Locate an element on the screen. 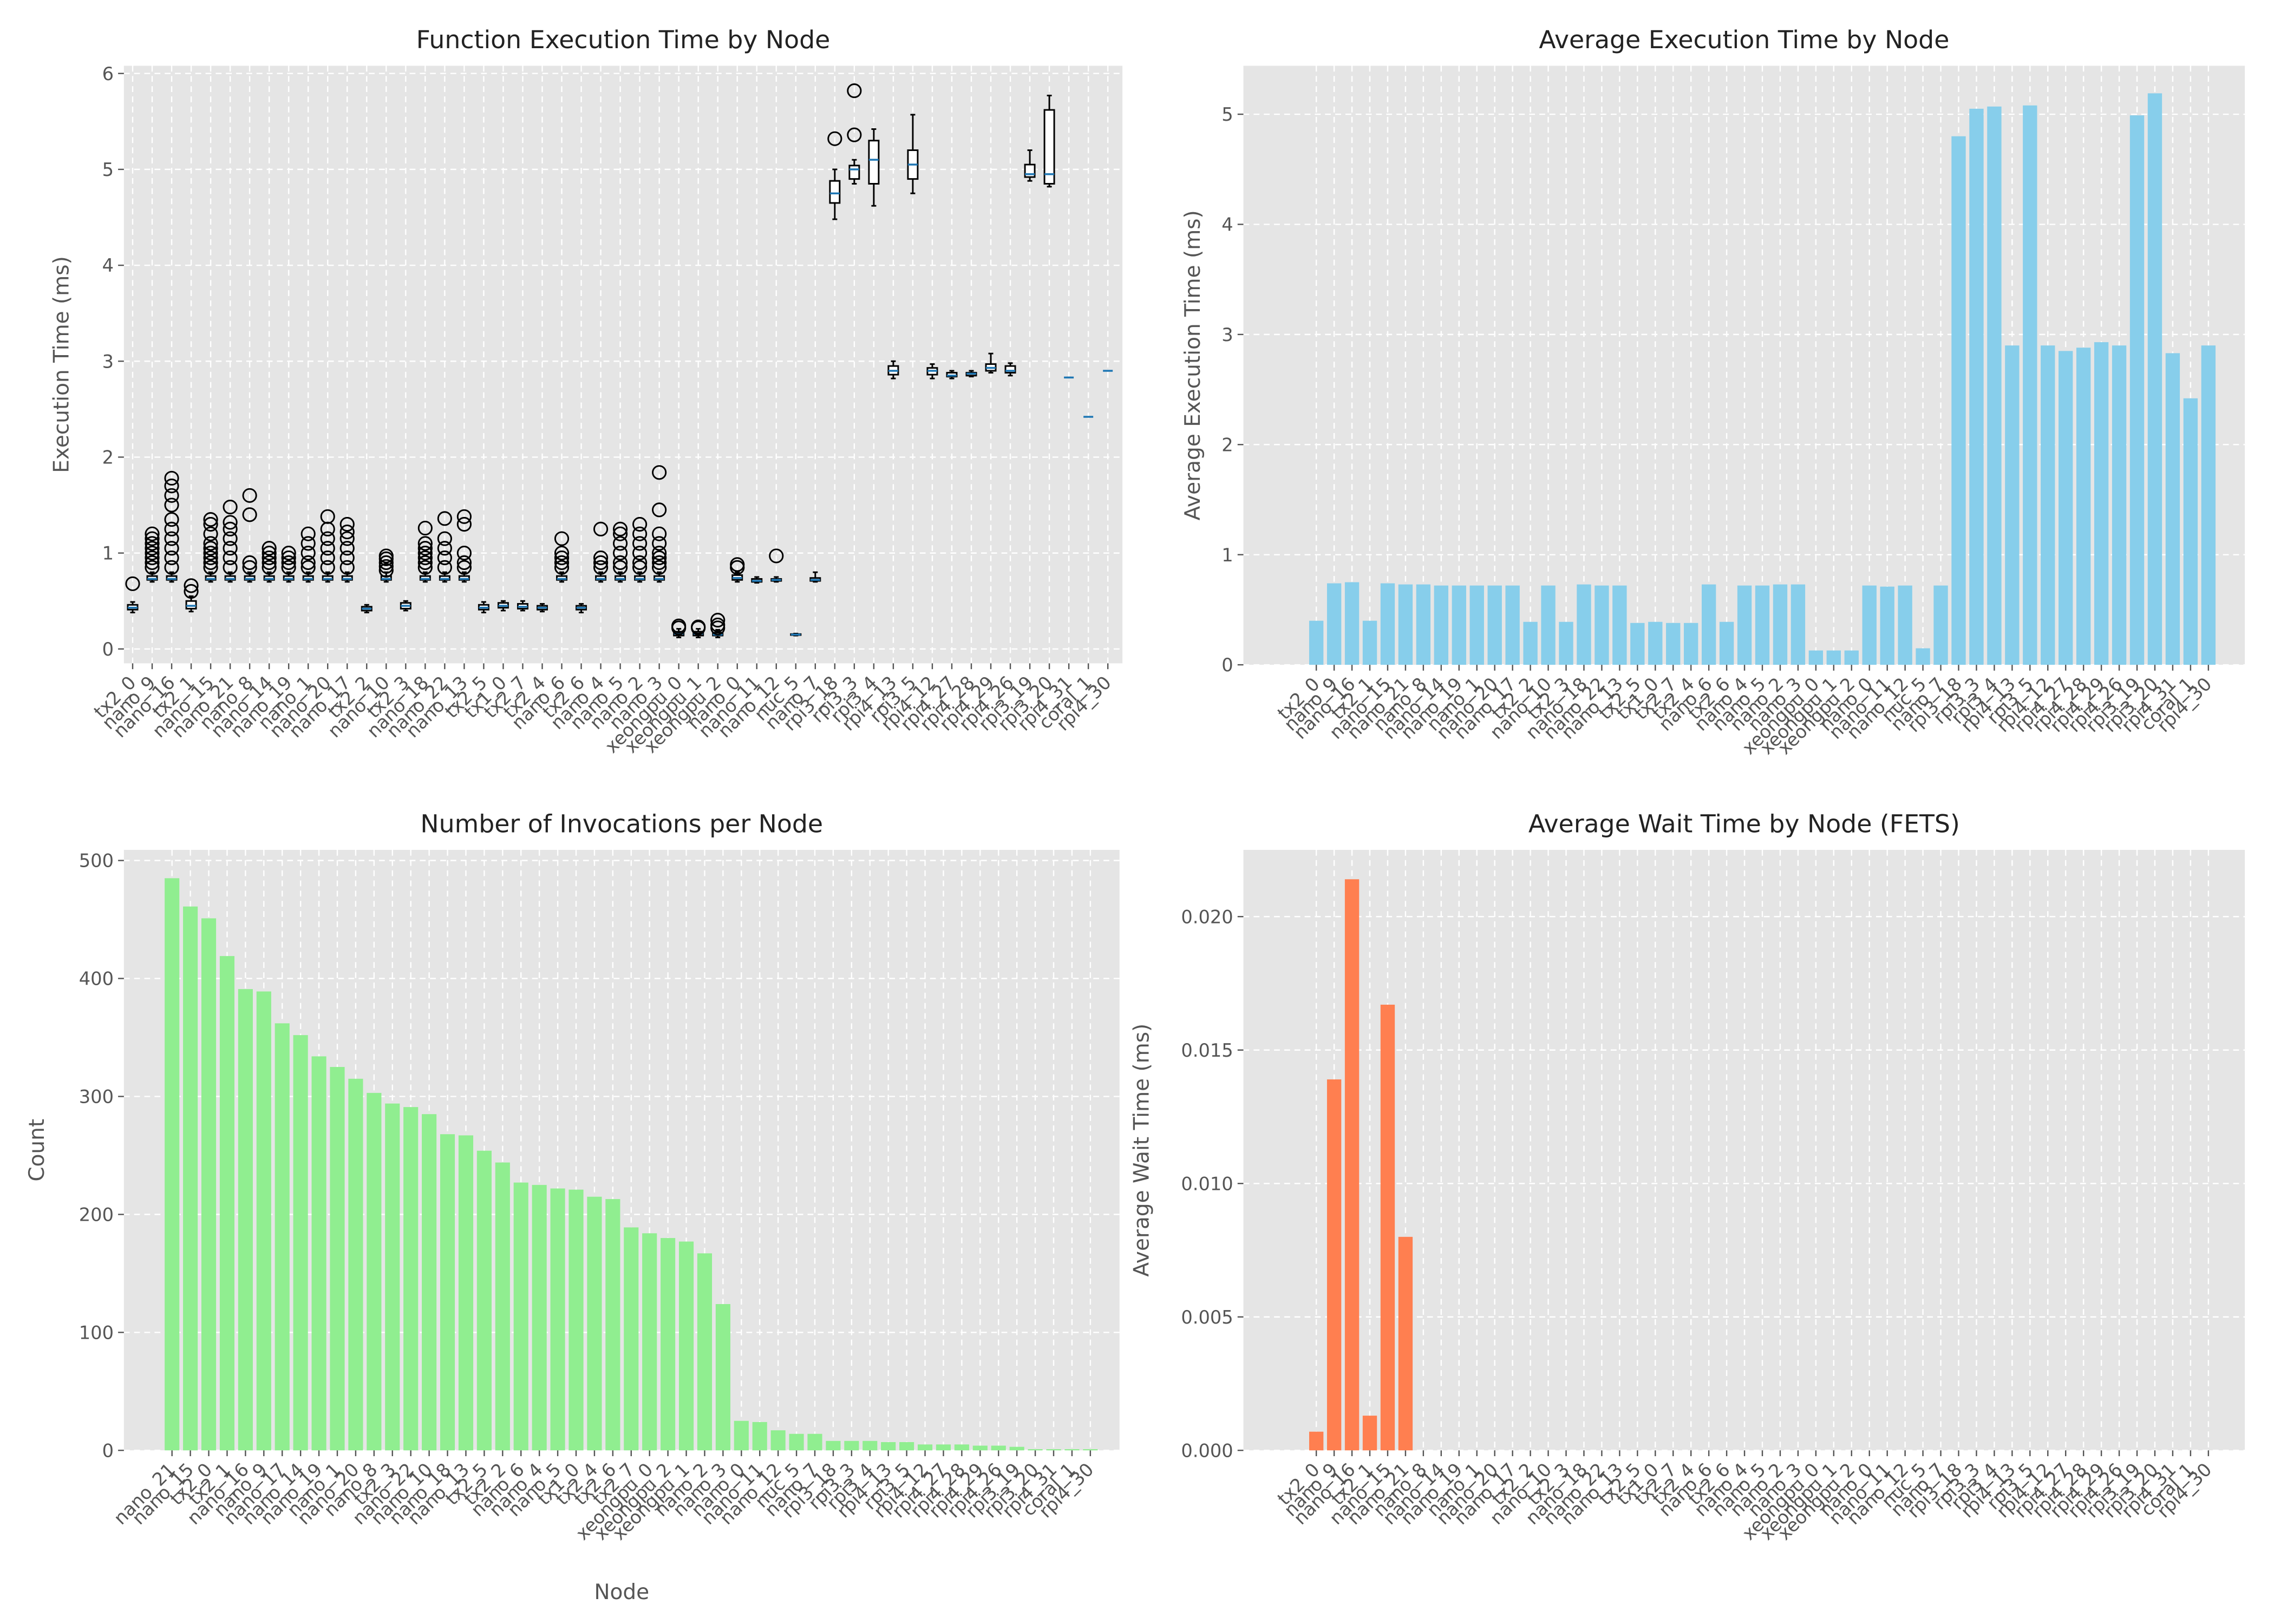  y-tick-label: 4 is located at coordinates (108, 265).